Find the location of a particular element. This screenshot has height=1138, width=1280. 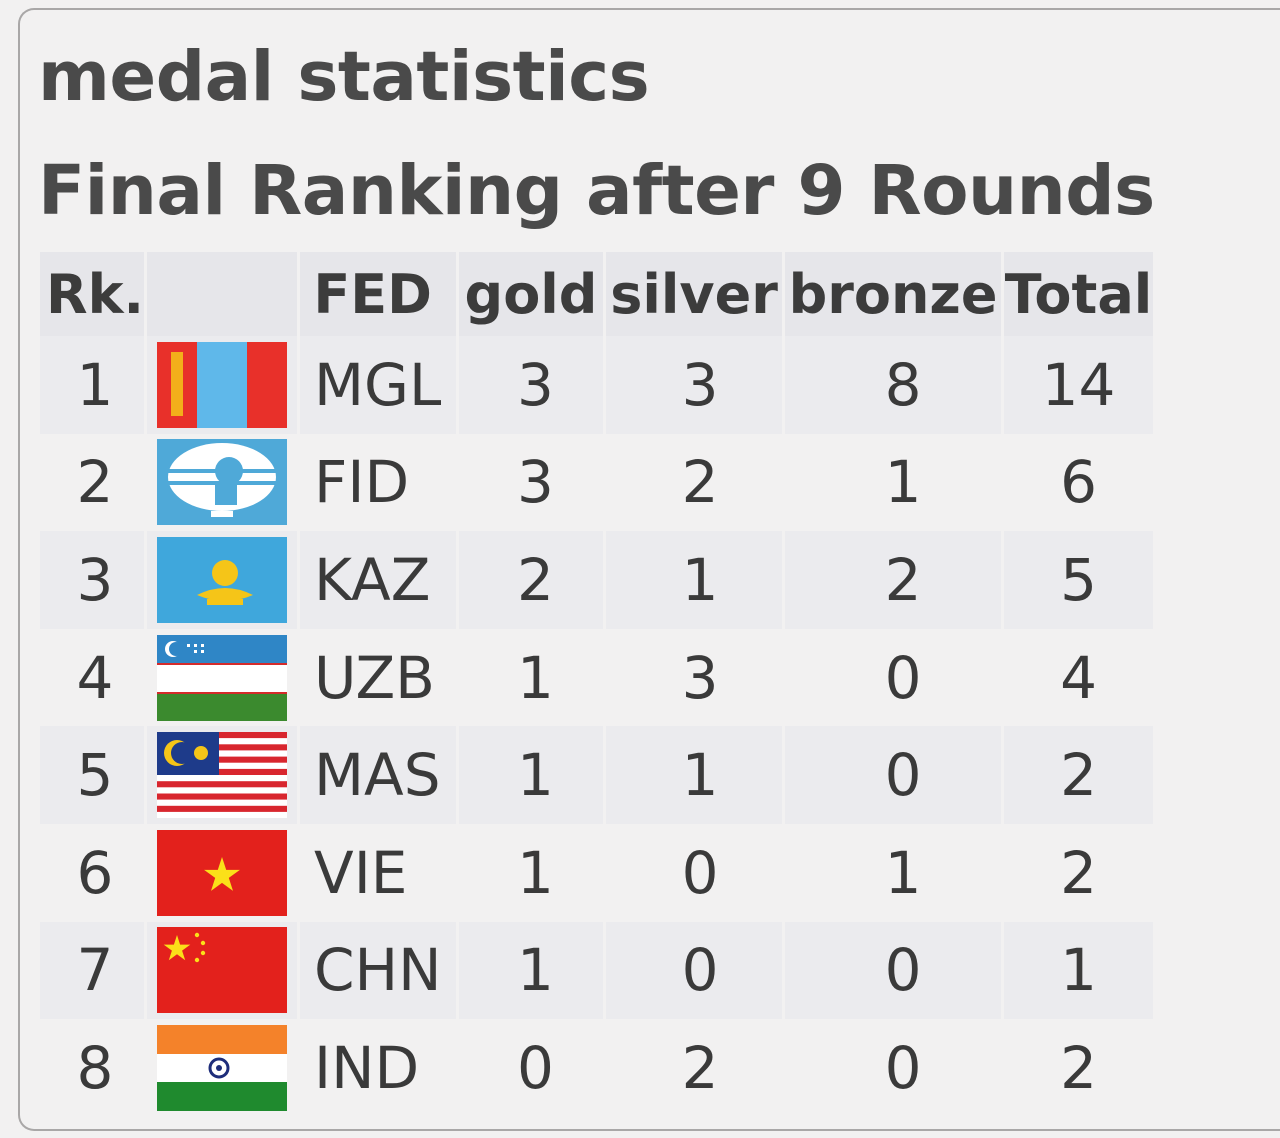

column-header-total: Total is located at coordinates (1079, 294).